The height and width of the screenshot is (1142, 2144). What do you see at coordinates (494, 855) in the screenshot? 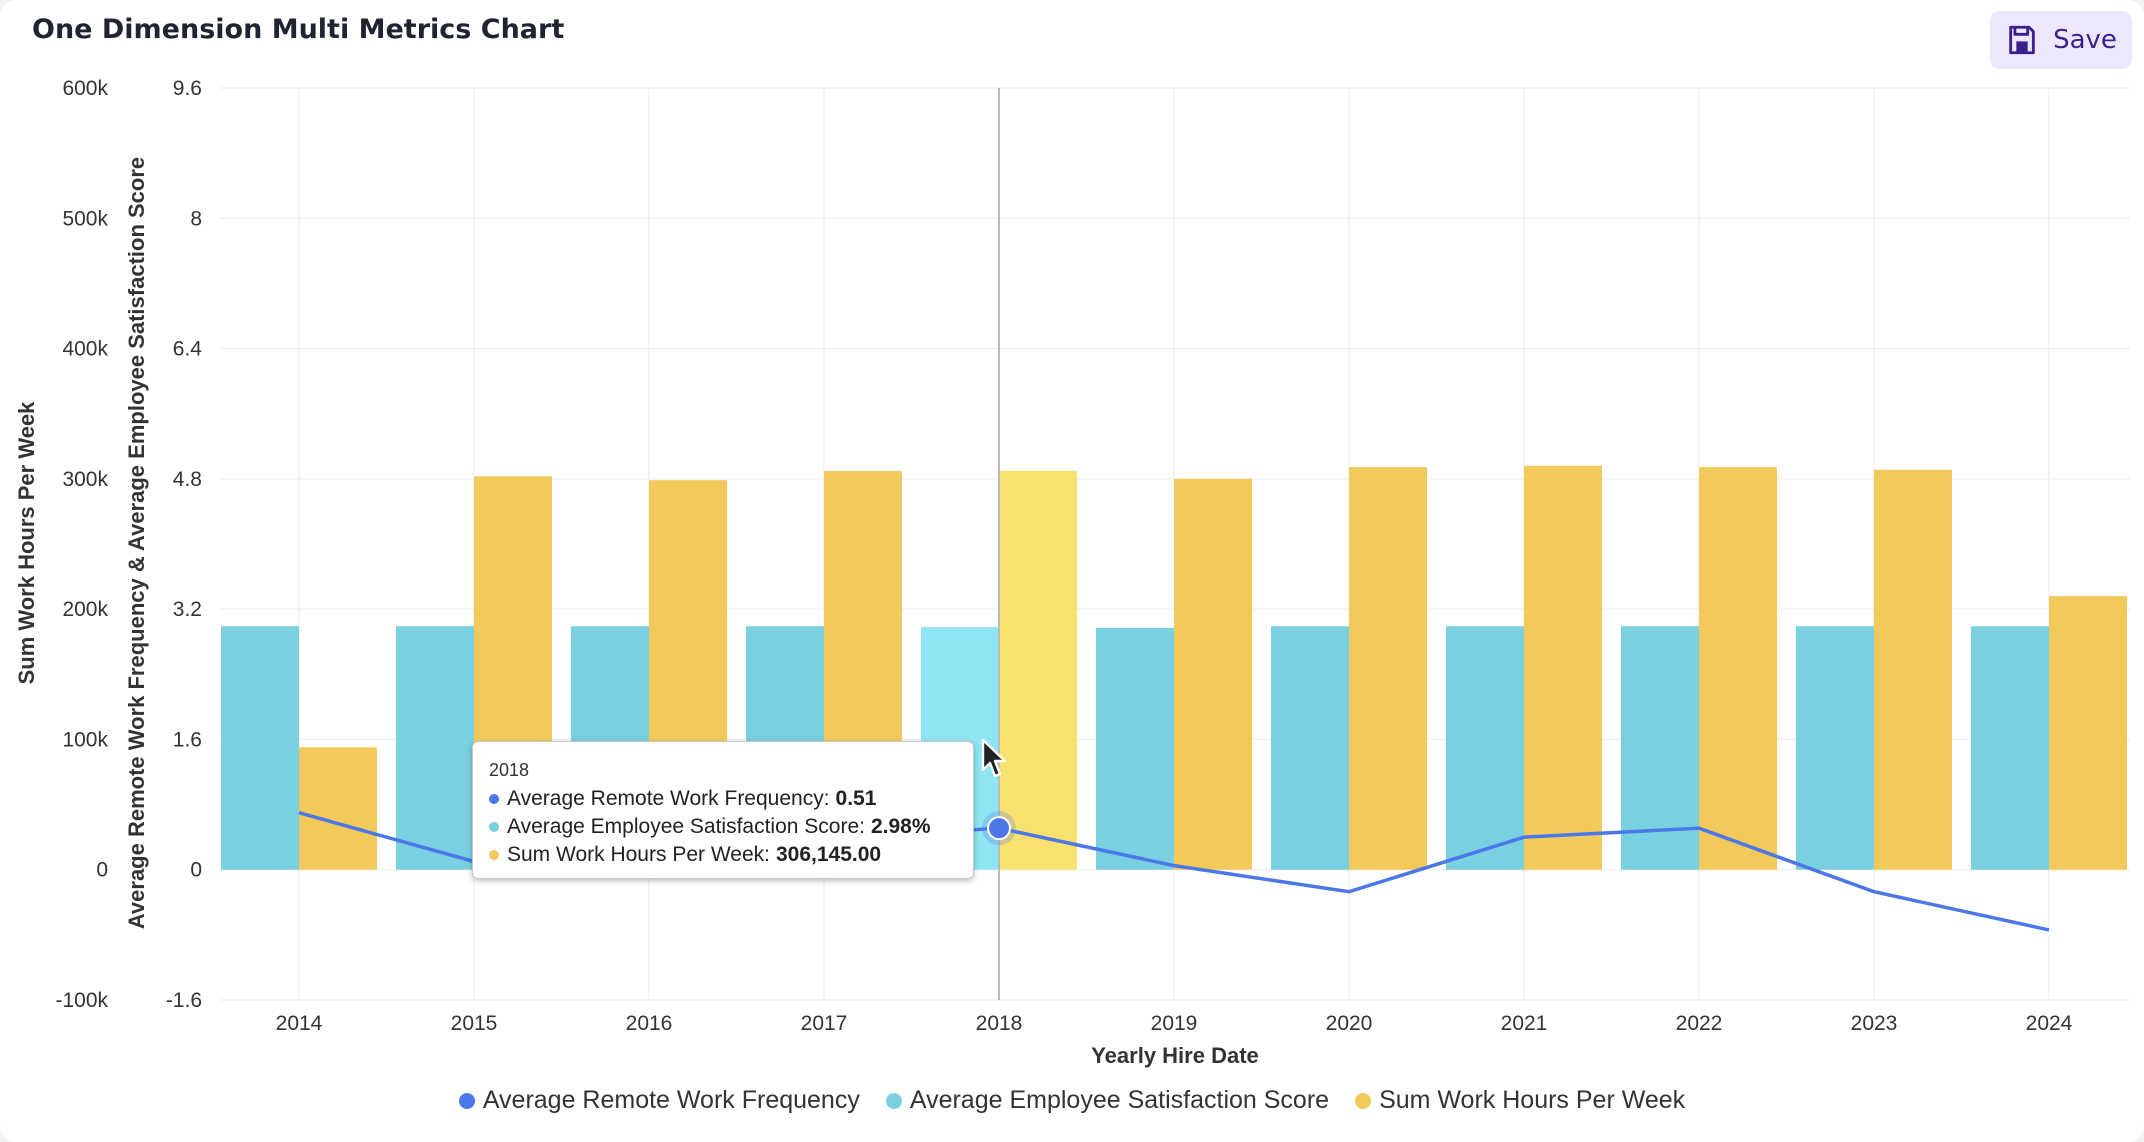
I see `tooltip-dot-hours` at bounding box center [494, 855].